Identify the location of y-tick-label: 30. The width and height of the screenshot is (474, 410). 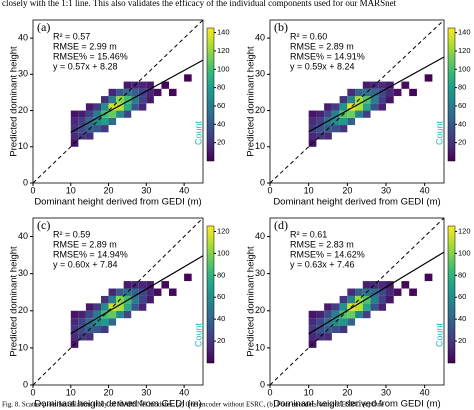
(260, 74).